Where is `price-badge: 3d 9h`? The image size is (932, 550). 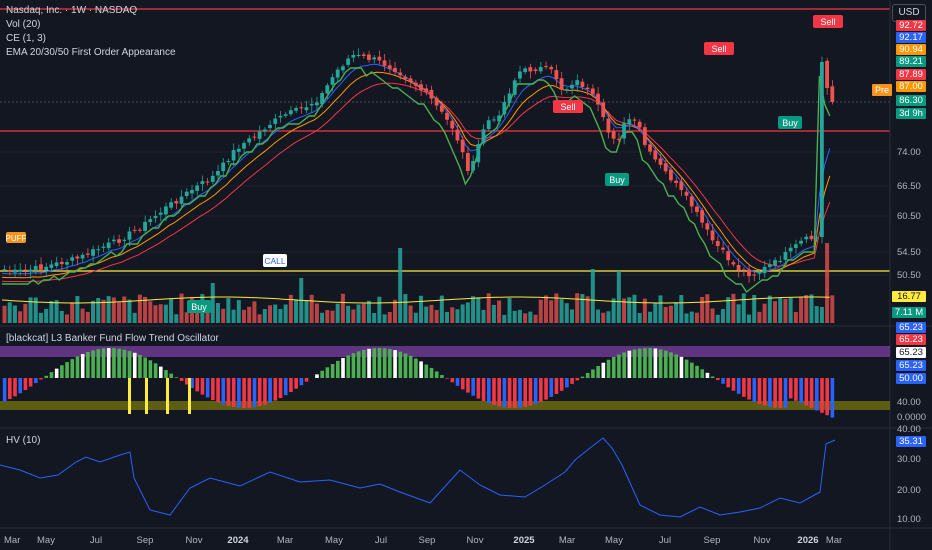 price-badge: 3d 9h is located at coordinates (911, 113).